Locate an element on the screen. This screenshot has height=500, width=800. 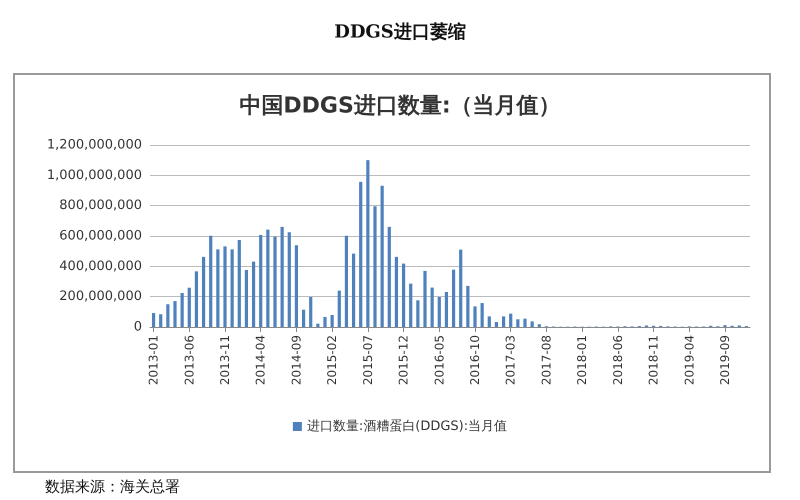
x-tick-label: 2017-08 is located at coordinates (546, 360).